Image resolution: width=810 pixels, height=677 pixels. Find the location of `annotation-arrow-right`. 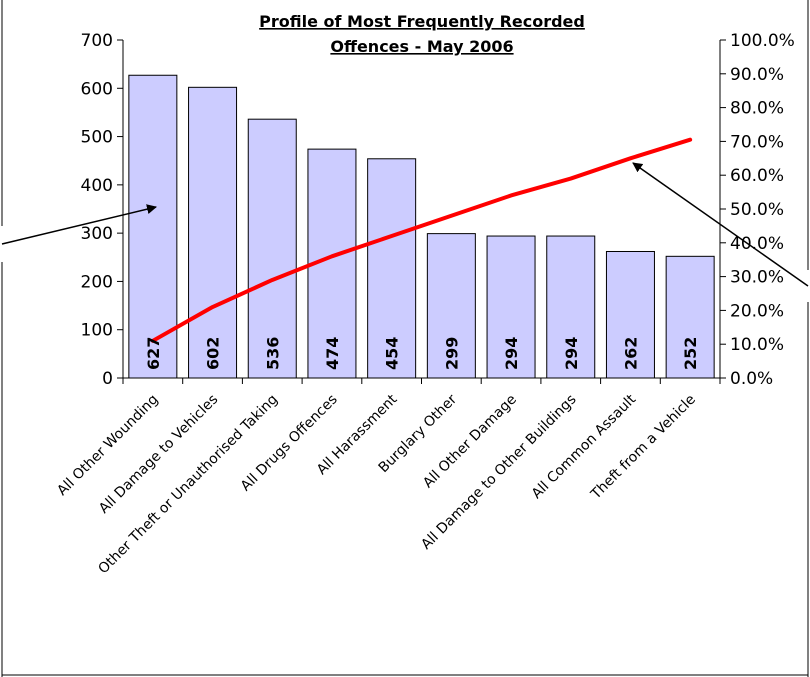

annotation-arrow-right is located at coordinates (720, 224).